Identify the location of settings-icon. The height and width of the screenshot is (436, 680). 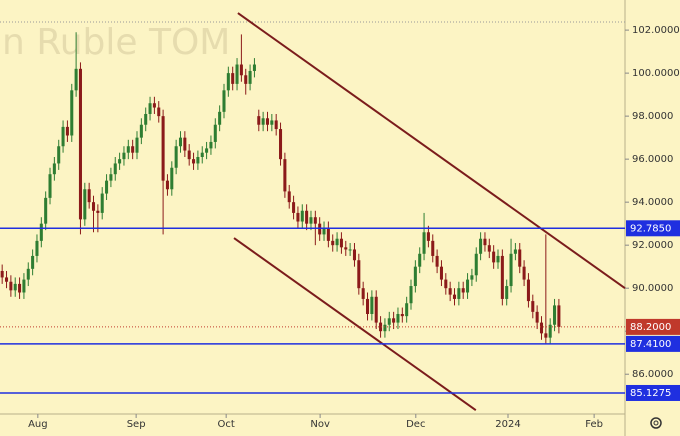
(656, 423).